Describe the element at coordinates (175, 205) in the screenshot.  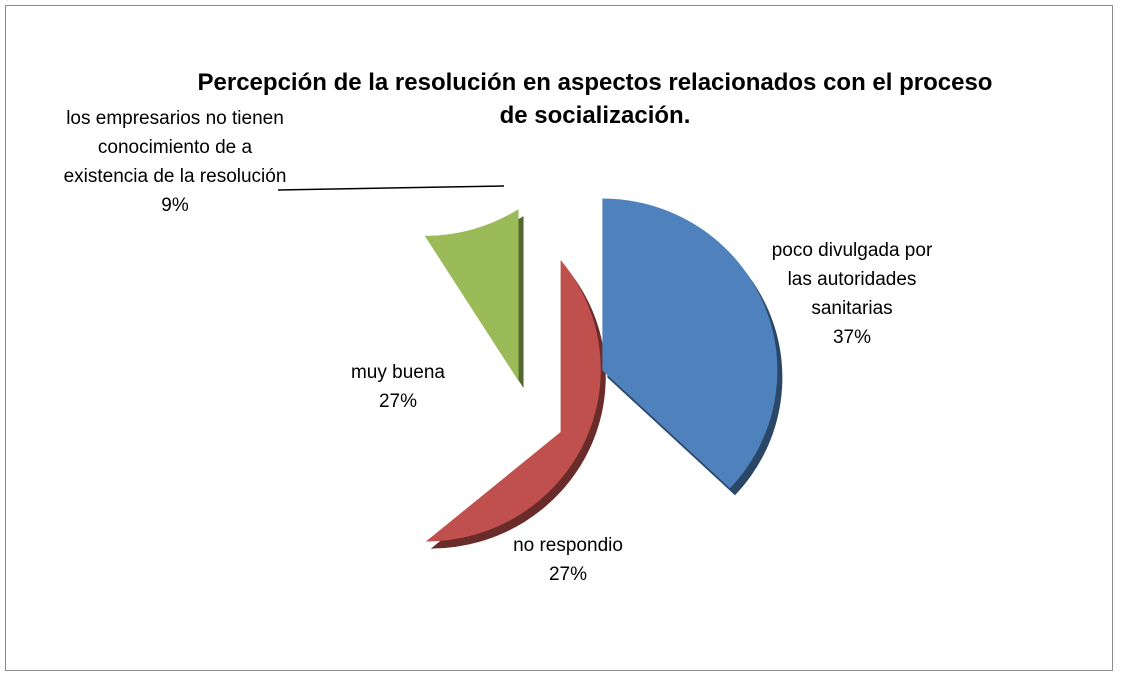
I see `value-label: 9%` at that location.